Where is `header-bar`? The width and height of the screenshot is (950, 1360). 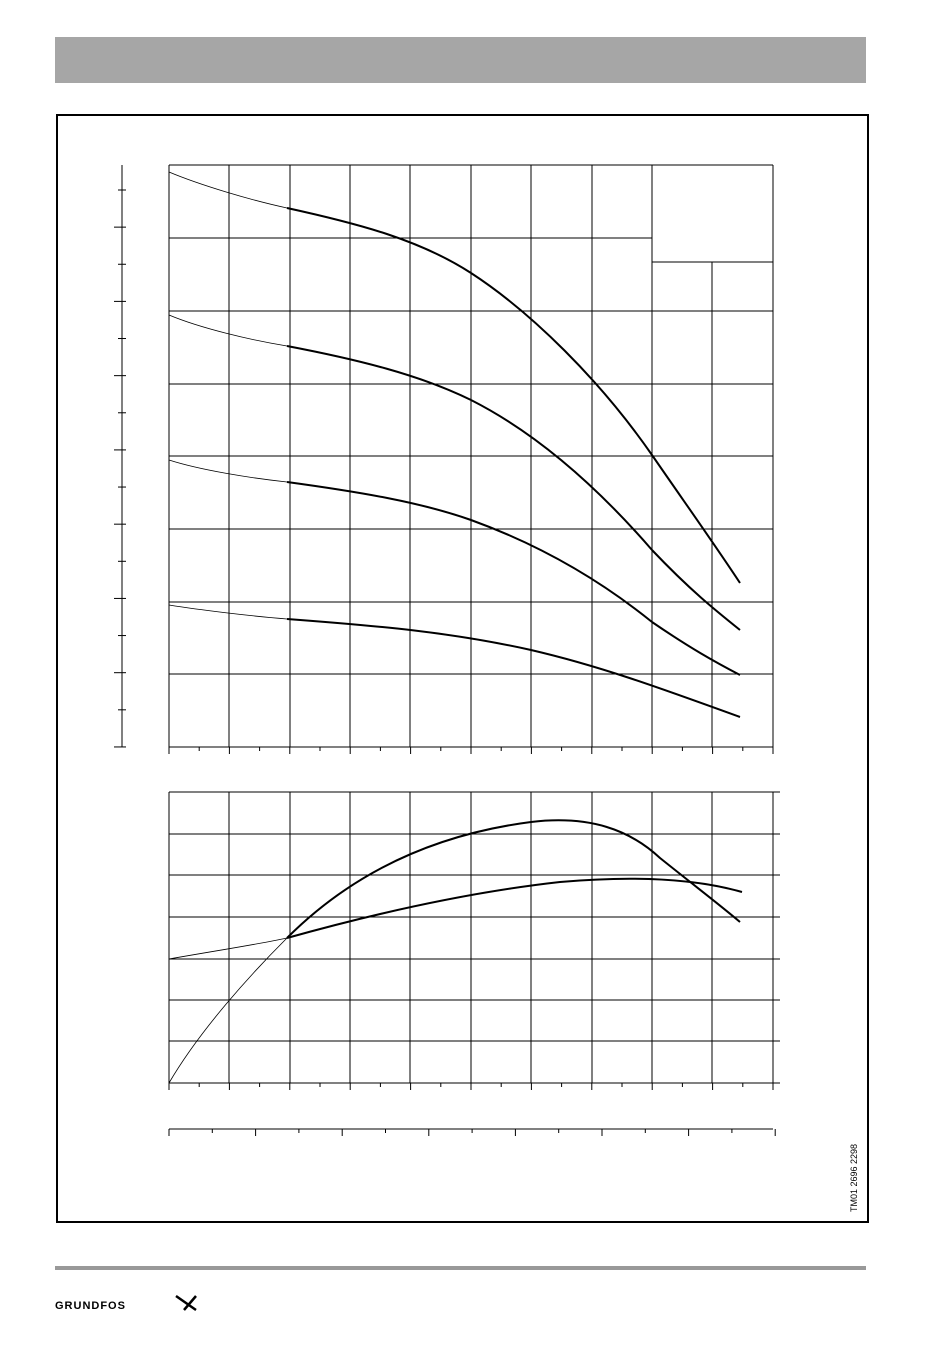 header-bar is located at coordinates (460, 60).